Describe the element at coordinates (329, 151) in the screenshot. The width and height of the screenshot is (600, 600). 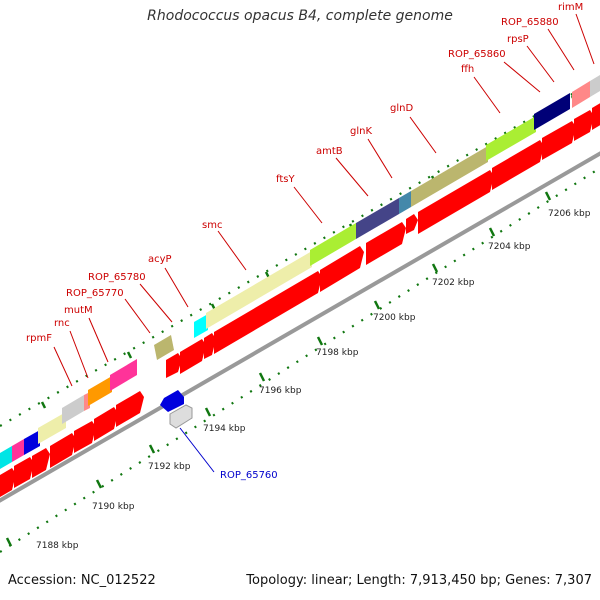
I see `gene-label-amtB: amtB` at that location.